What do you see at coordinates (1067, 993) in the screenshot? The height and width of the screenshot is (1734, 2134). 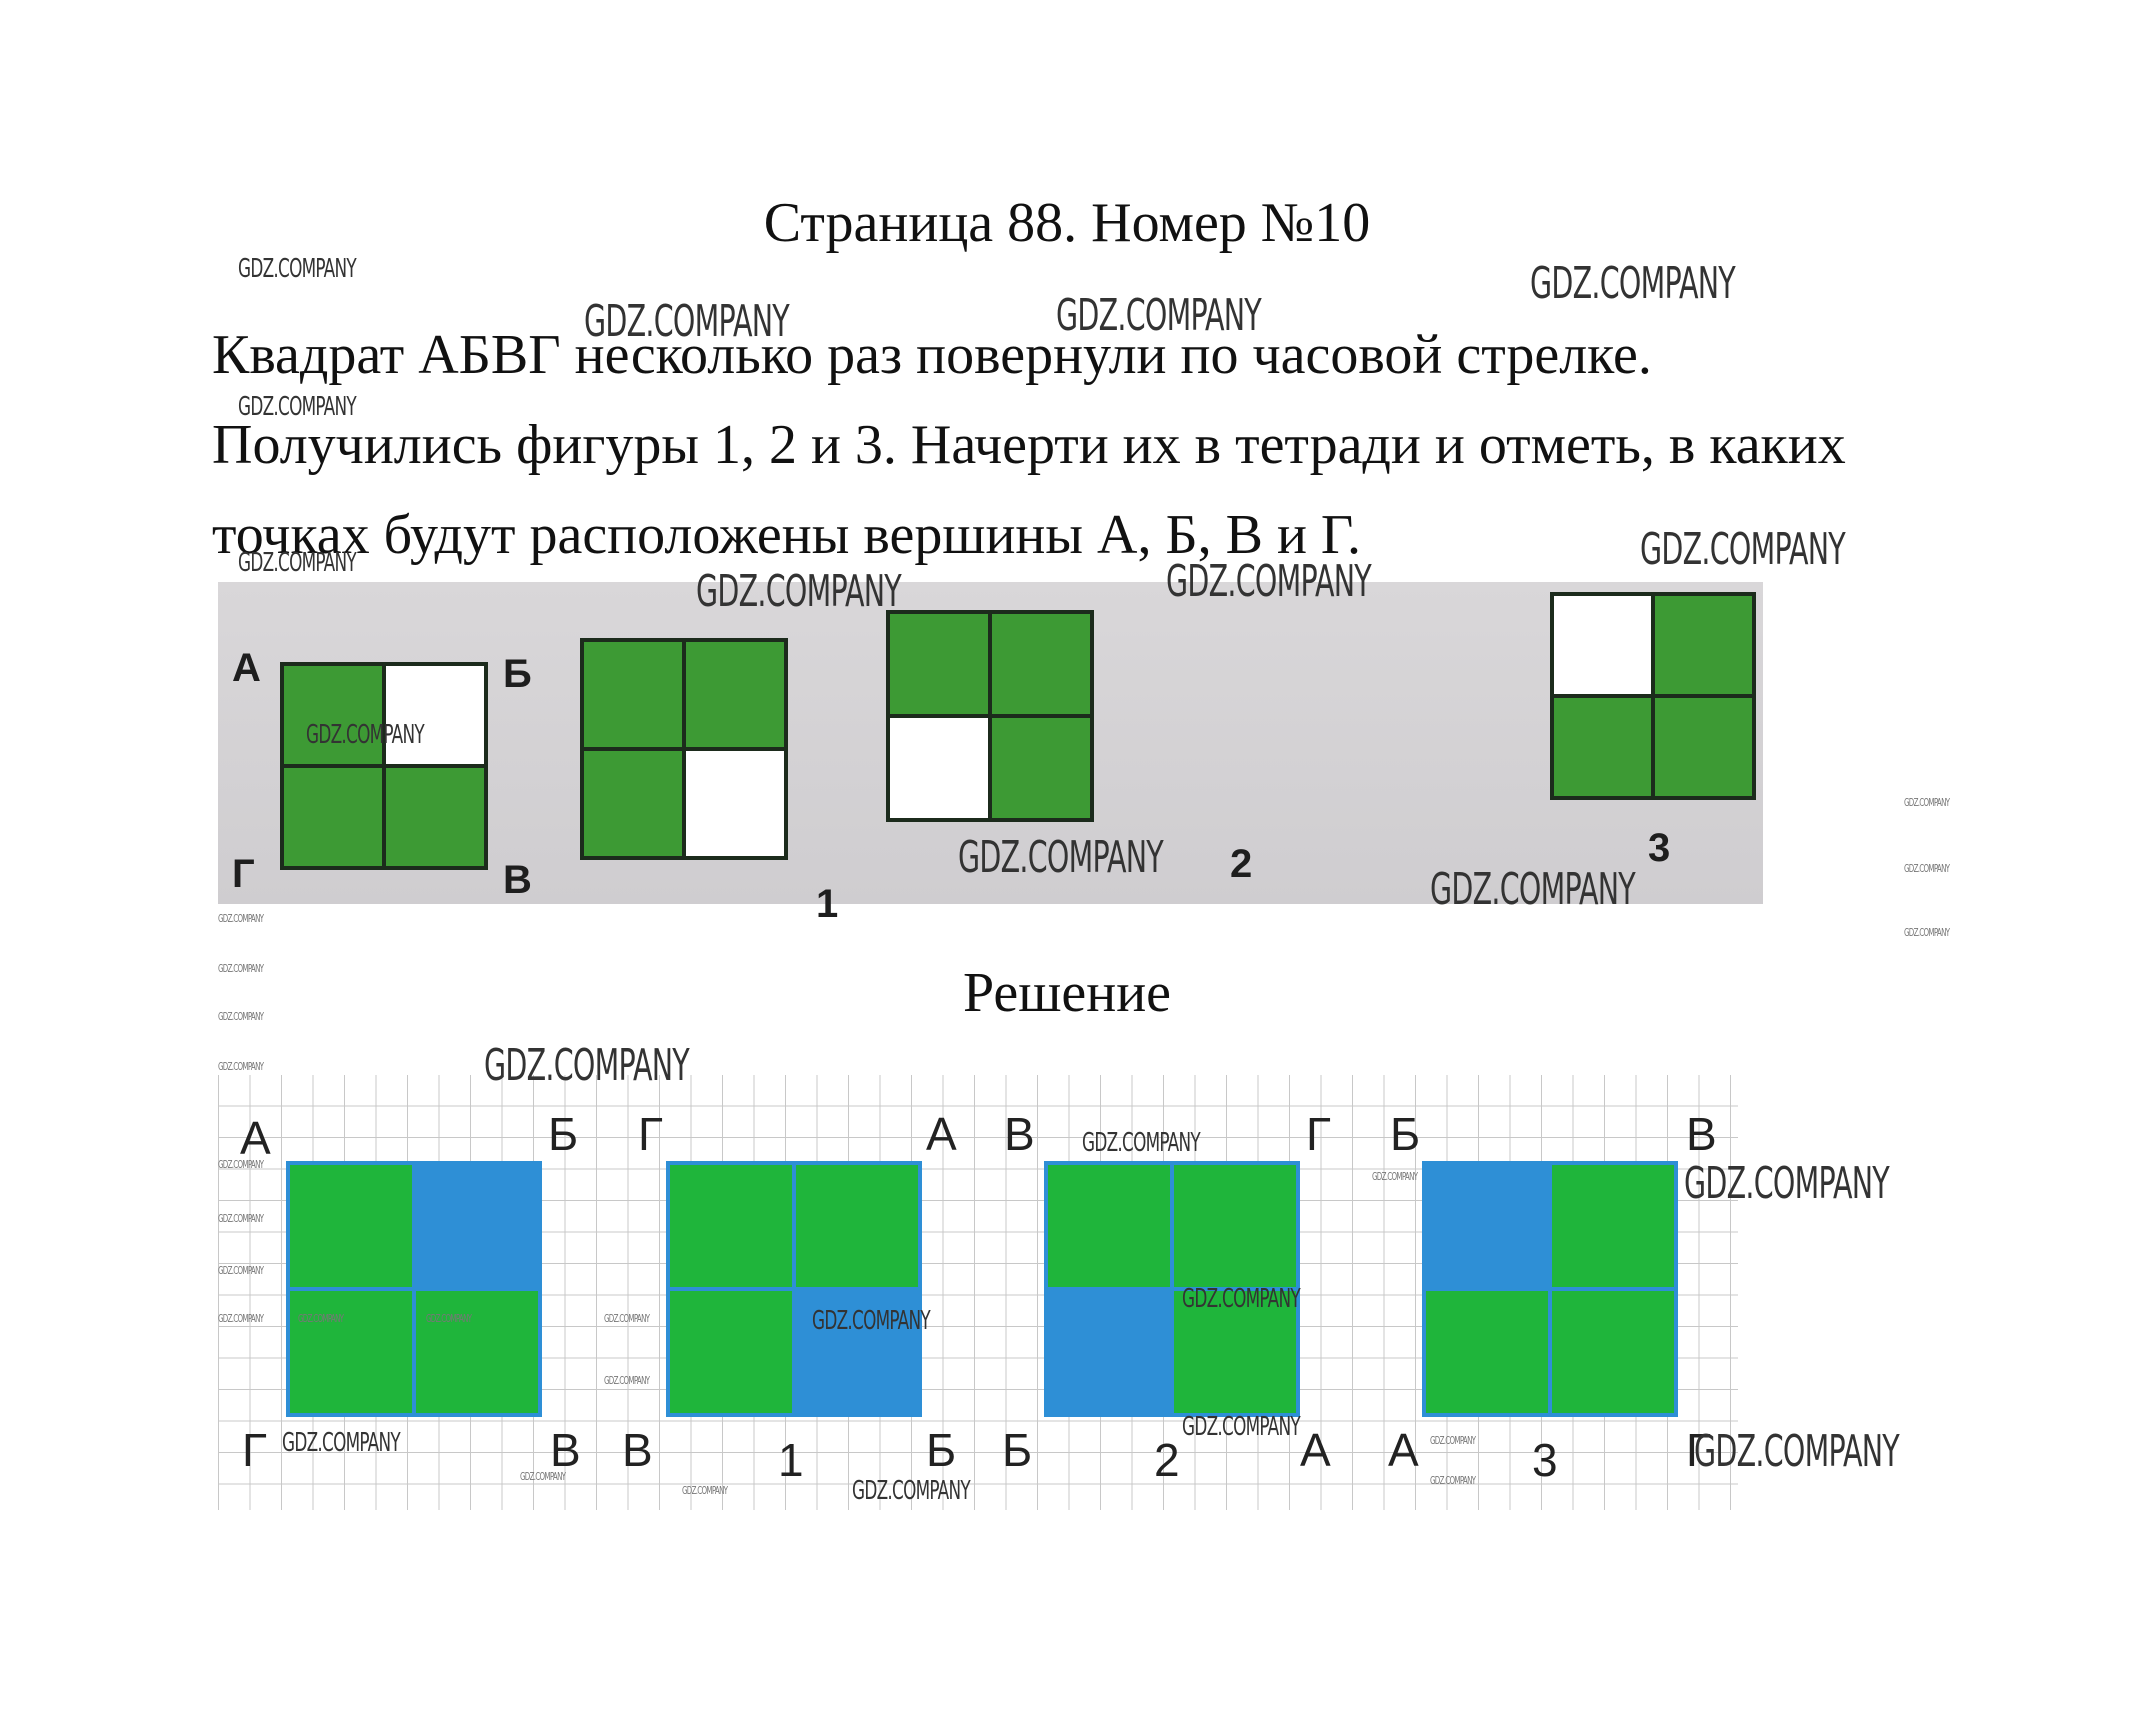 I see `solution-heading: Решение` at bounding box center [1067, 993].